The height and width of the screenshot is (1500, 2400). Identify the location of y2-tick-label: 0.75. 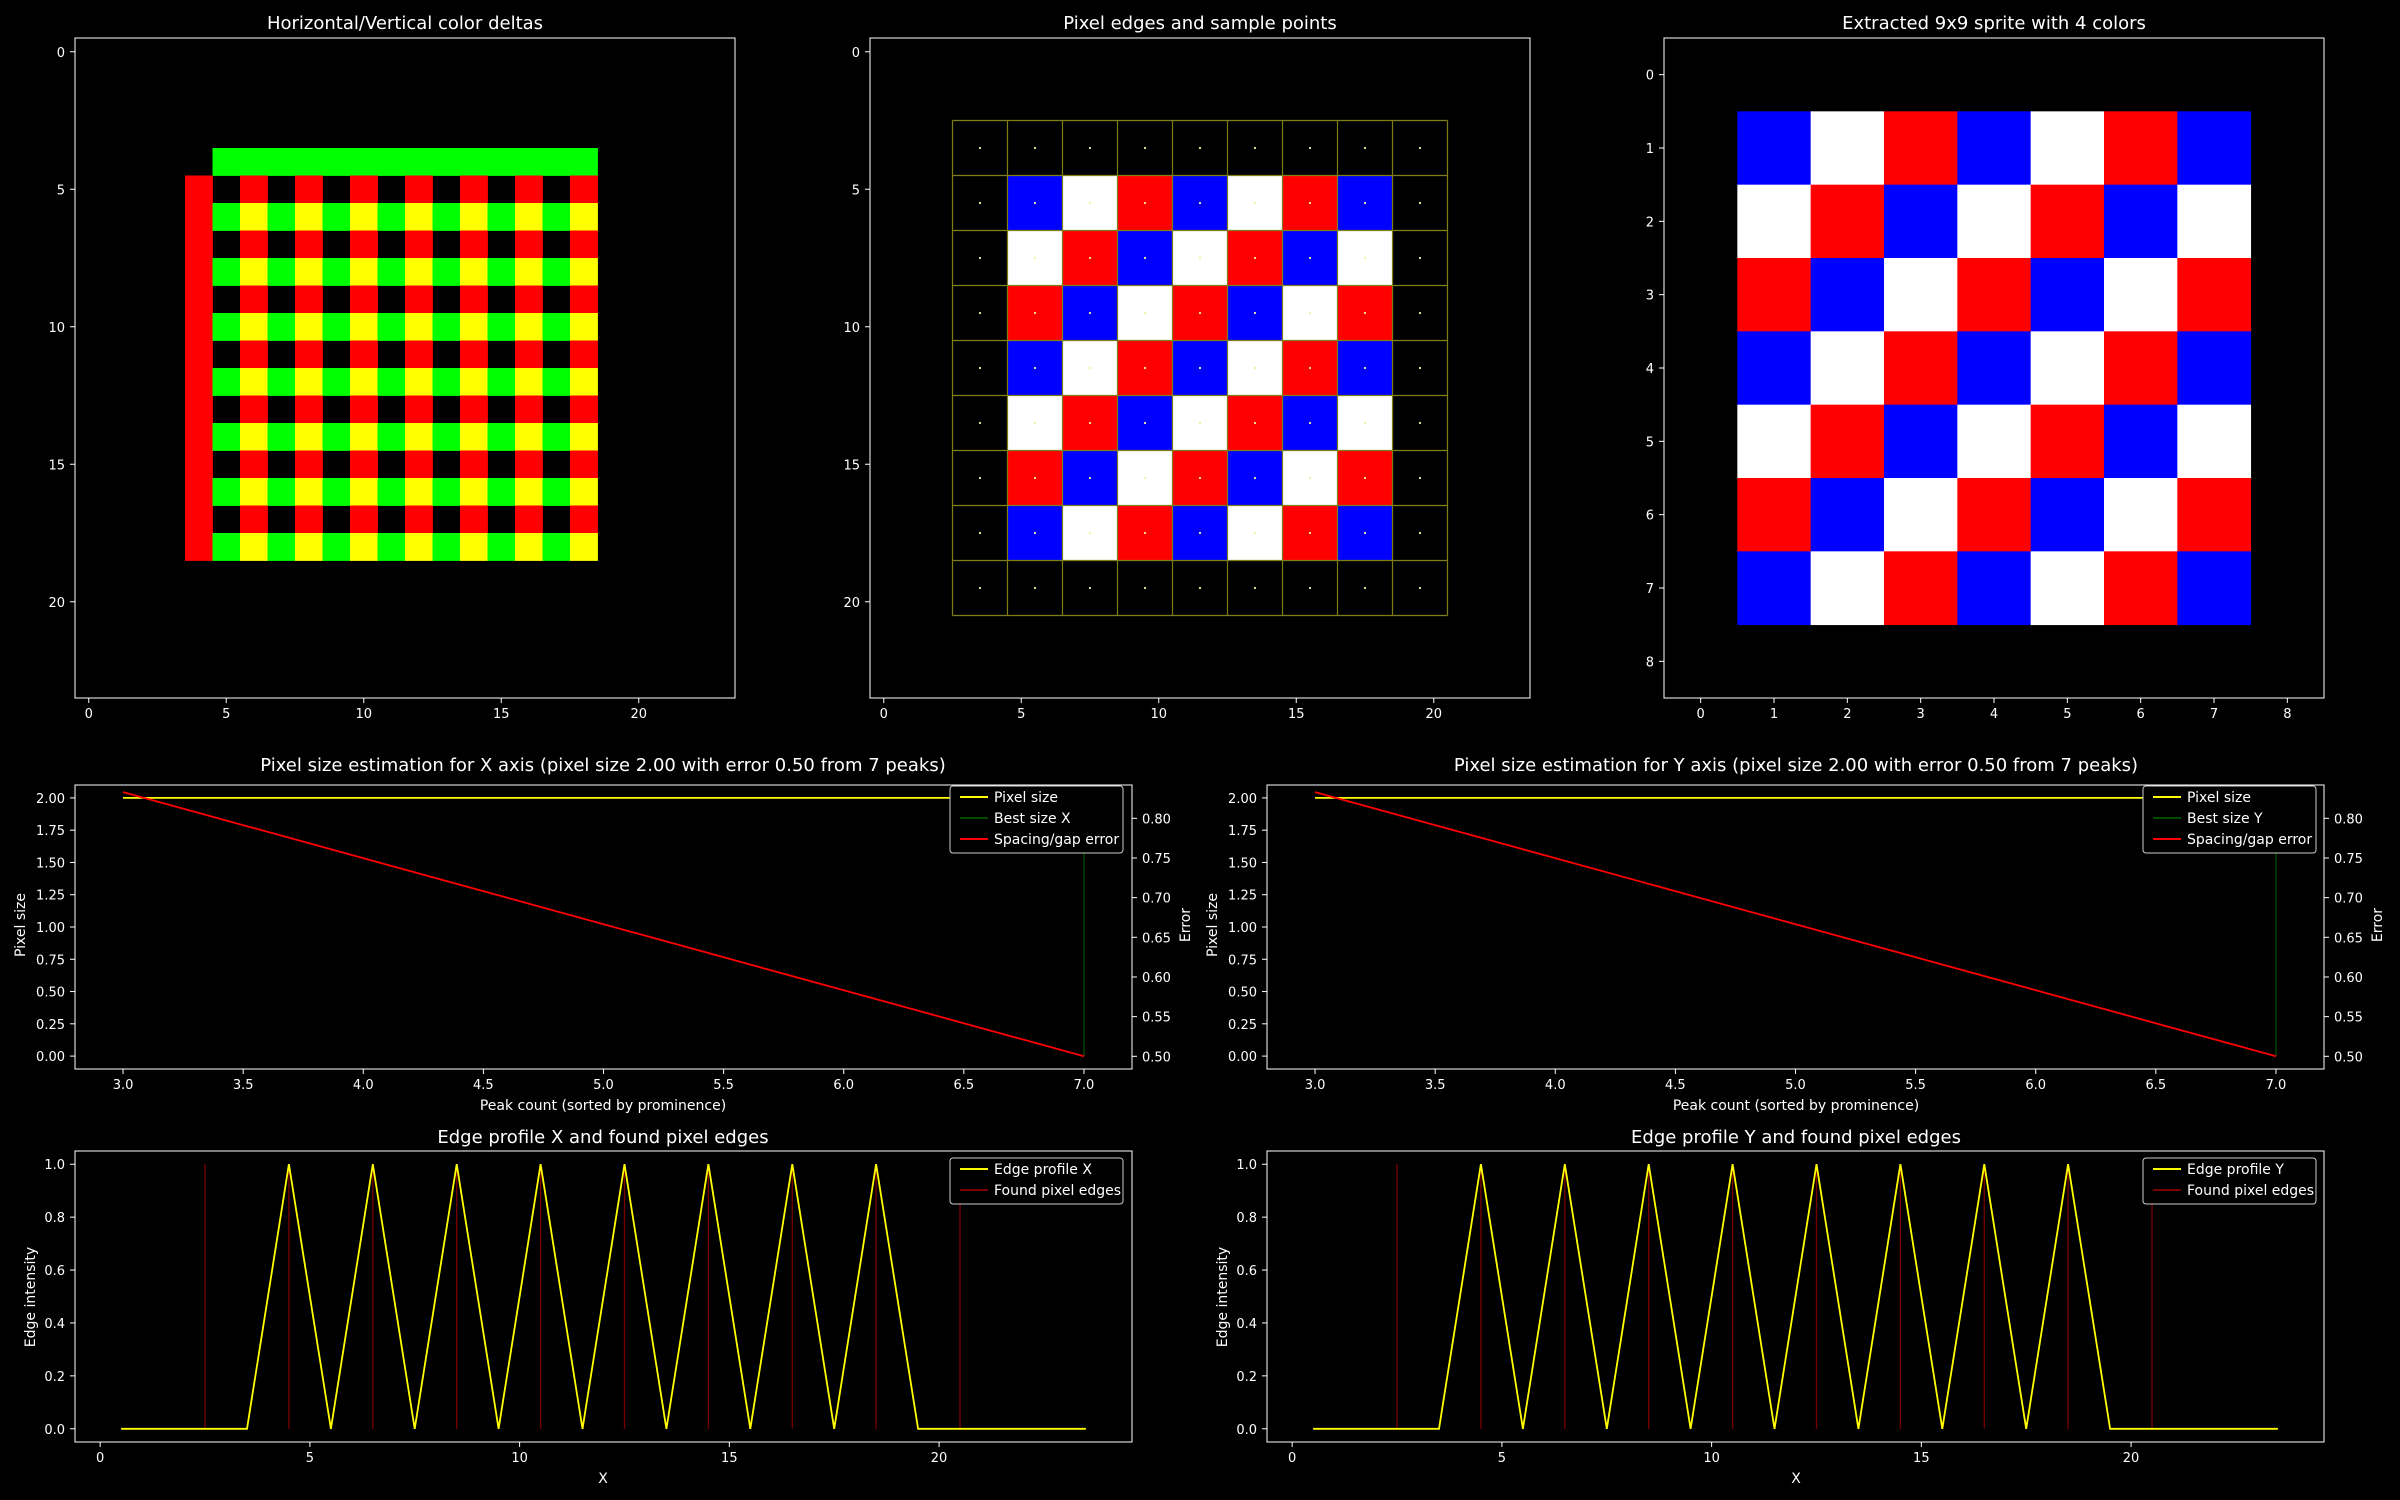
(2348, 859).